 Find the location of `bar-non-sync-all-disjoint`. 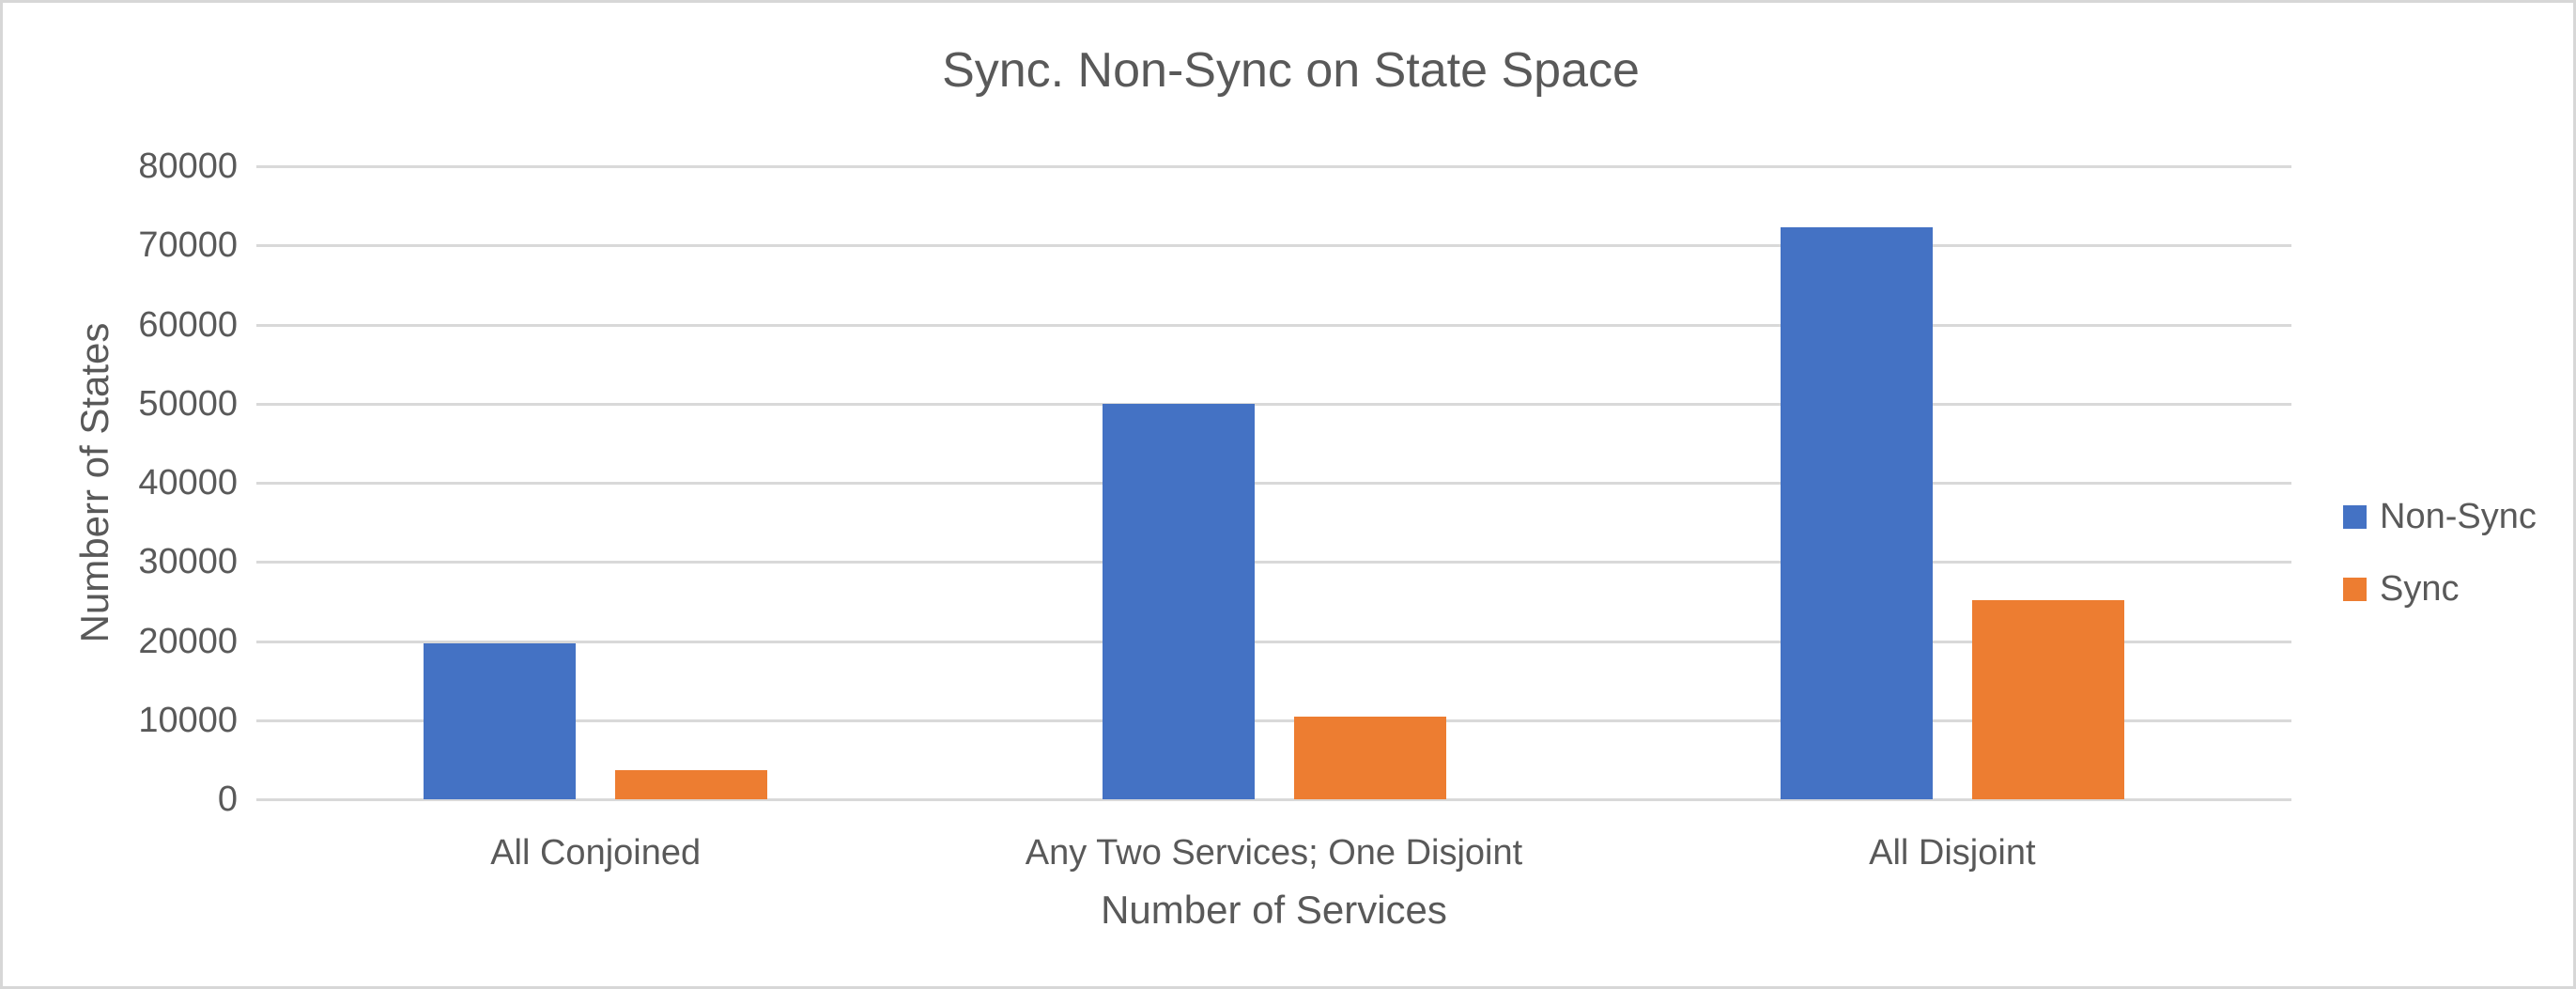

bar-non-sync-all-disjoint is located at coordinates (1856, 512).